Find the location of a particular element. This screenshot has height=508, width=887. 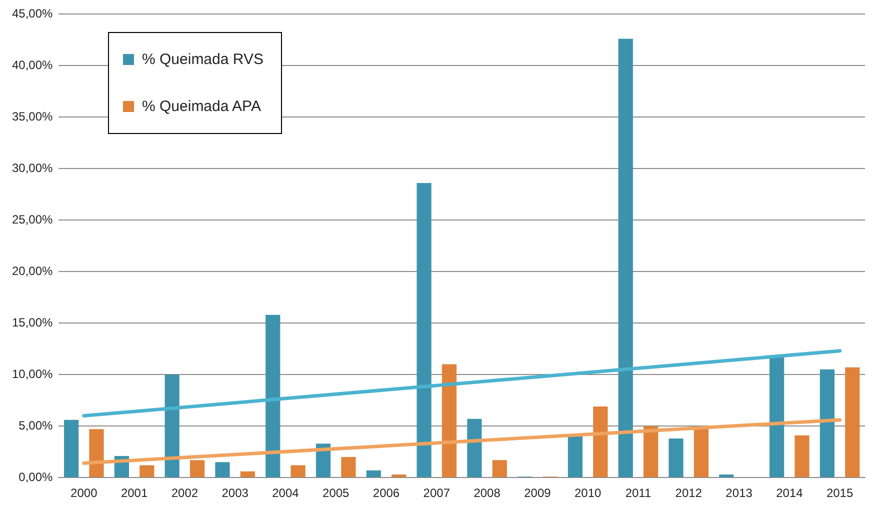

x-tick-label: 2003 is located at coordinates (235, 493).